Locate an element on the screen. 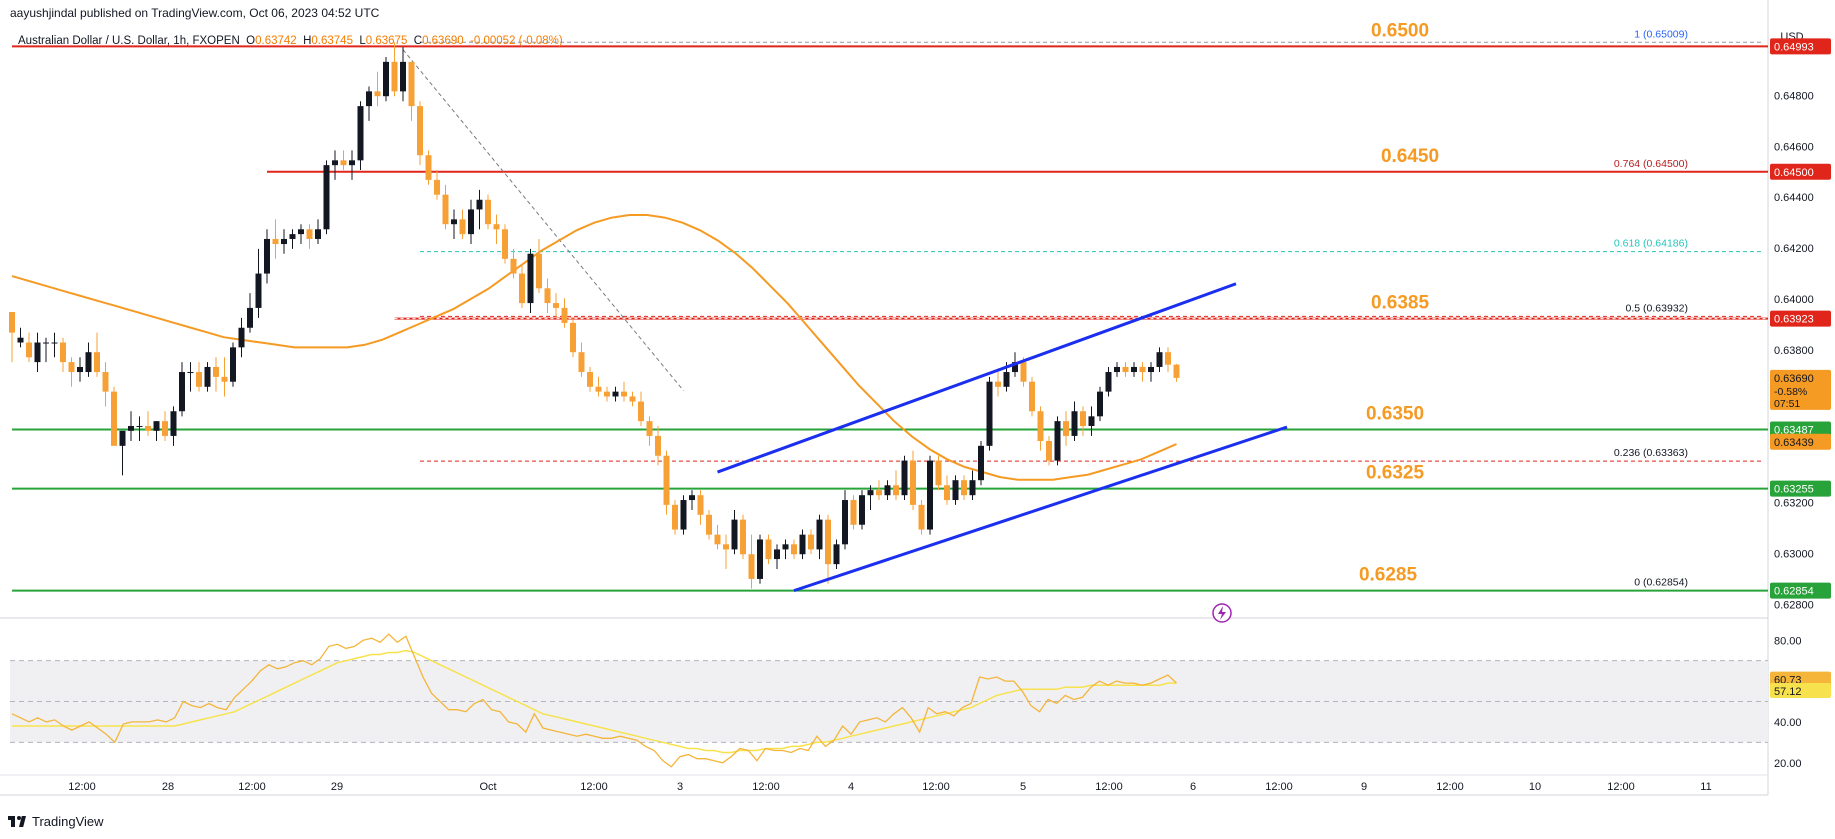  time-tick: 5 is located at coordinates (1023, 787).